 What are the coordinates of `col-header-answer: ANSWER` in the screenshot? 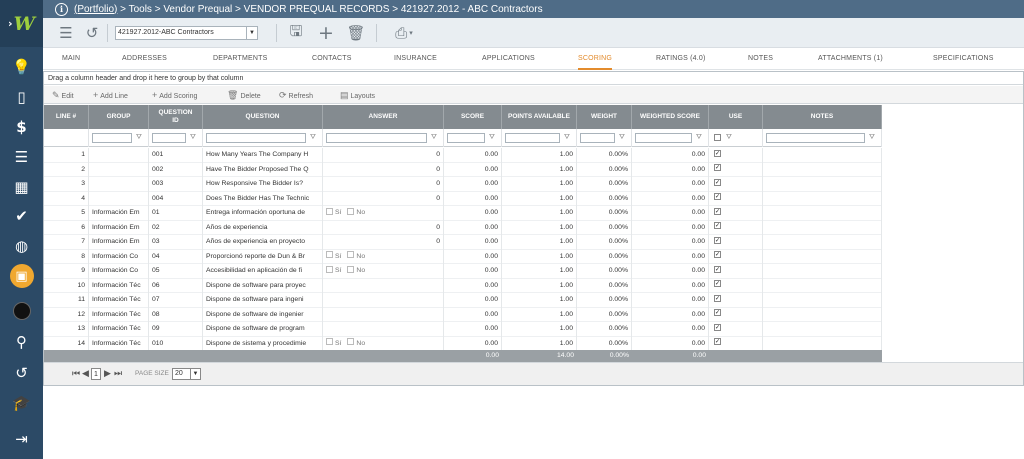 It's located at (383, 117).